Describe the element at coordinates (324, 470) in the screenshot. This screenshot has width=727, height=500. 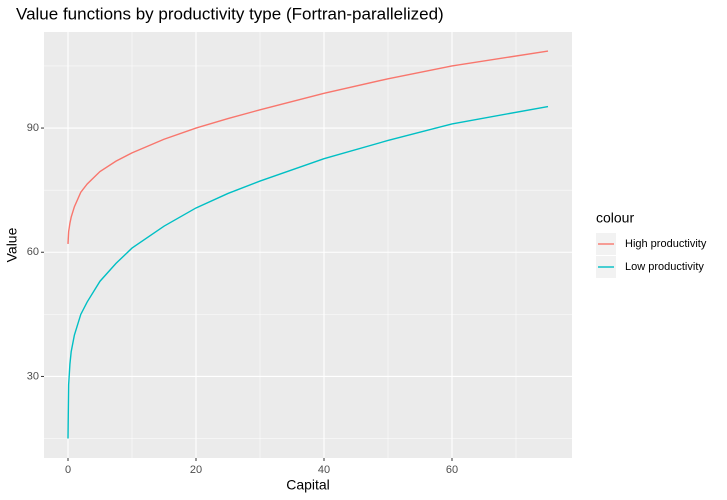
I see `x-tick-label: 40` at that location.